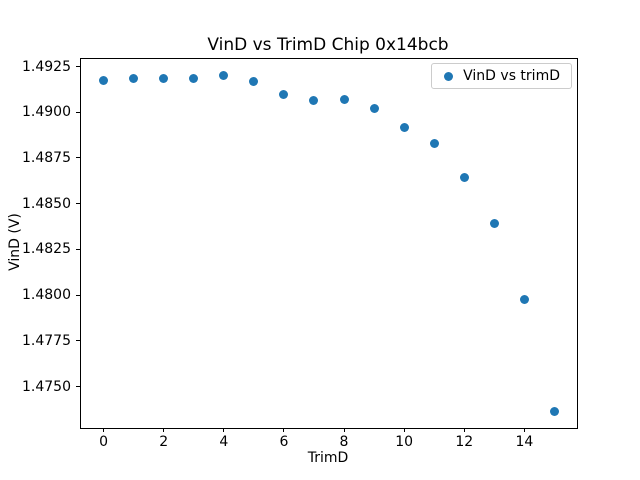  I want to click on chart-title: VinD vs TrimD Chip 0x14bcb, so click(328, 45).